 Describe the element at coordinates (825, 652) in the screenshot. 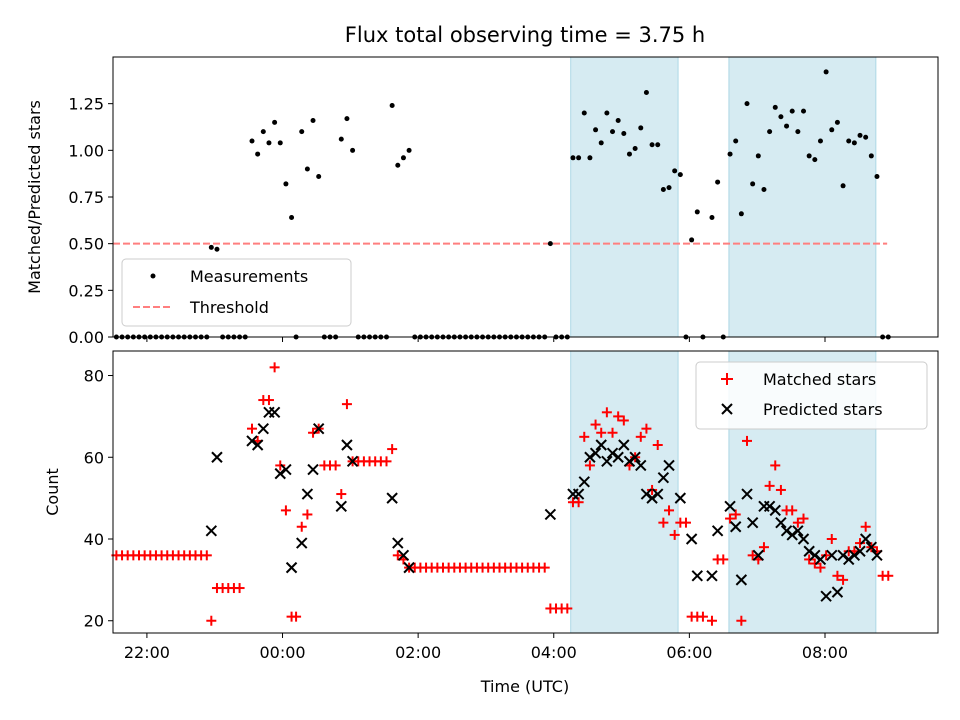

I see `x-tick-label: 08:00` at that location.